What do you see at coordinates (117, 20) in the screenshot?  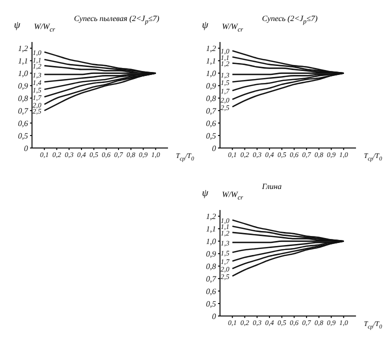 I see `chart-title: Супесь пылевая (2<J$_{p}$≤7)` at bounding box center [117, 20].